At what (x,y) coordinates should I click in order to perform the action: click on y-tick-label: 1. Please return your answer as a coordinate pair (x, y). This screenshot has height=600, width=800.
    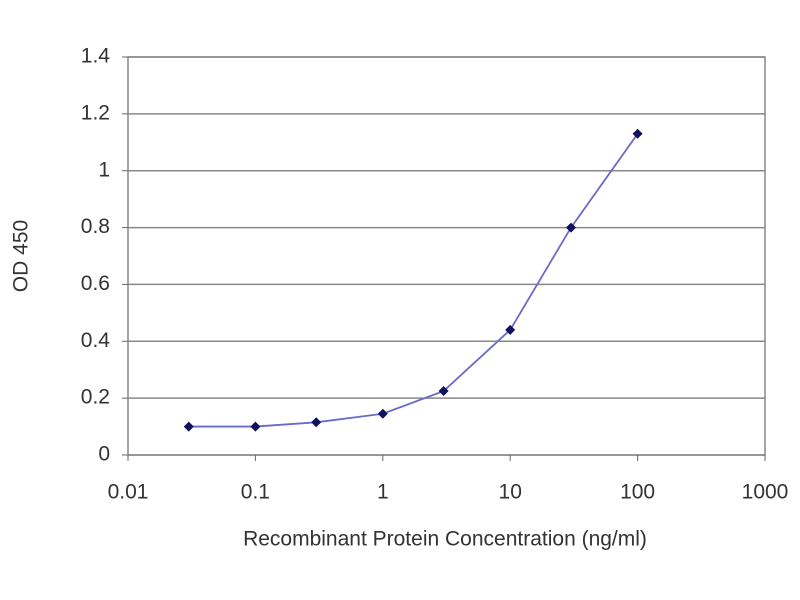
    Looking at the image, I should click on (104, 169).